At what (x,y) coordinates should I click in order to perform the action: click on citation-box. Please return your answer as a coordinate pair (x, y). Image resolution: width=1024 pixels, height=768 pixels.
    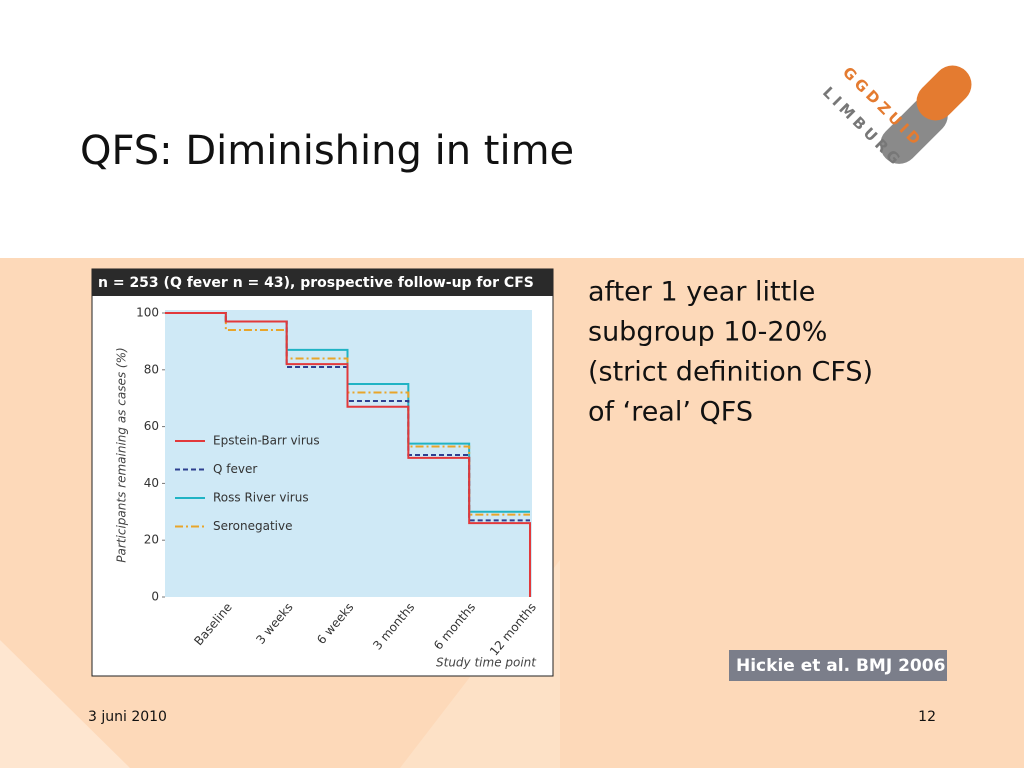
    Looking at the image, I should click on (838, 665).